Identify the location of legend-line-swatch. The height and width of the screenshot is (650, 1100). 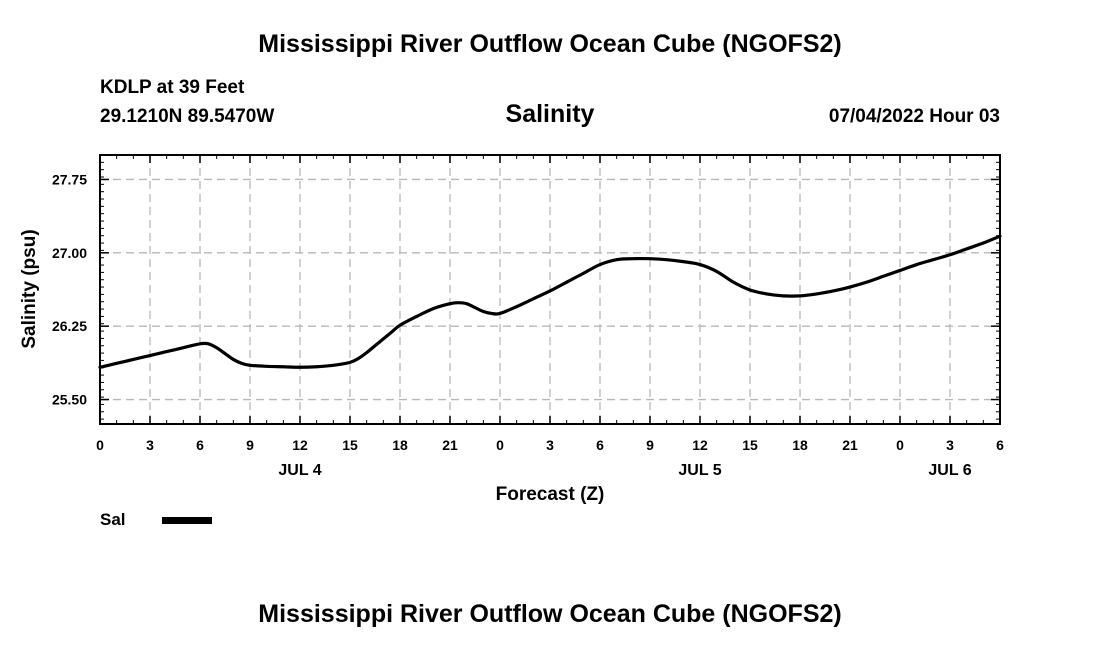
(187, 520).